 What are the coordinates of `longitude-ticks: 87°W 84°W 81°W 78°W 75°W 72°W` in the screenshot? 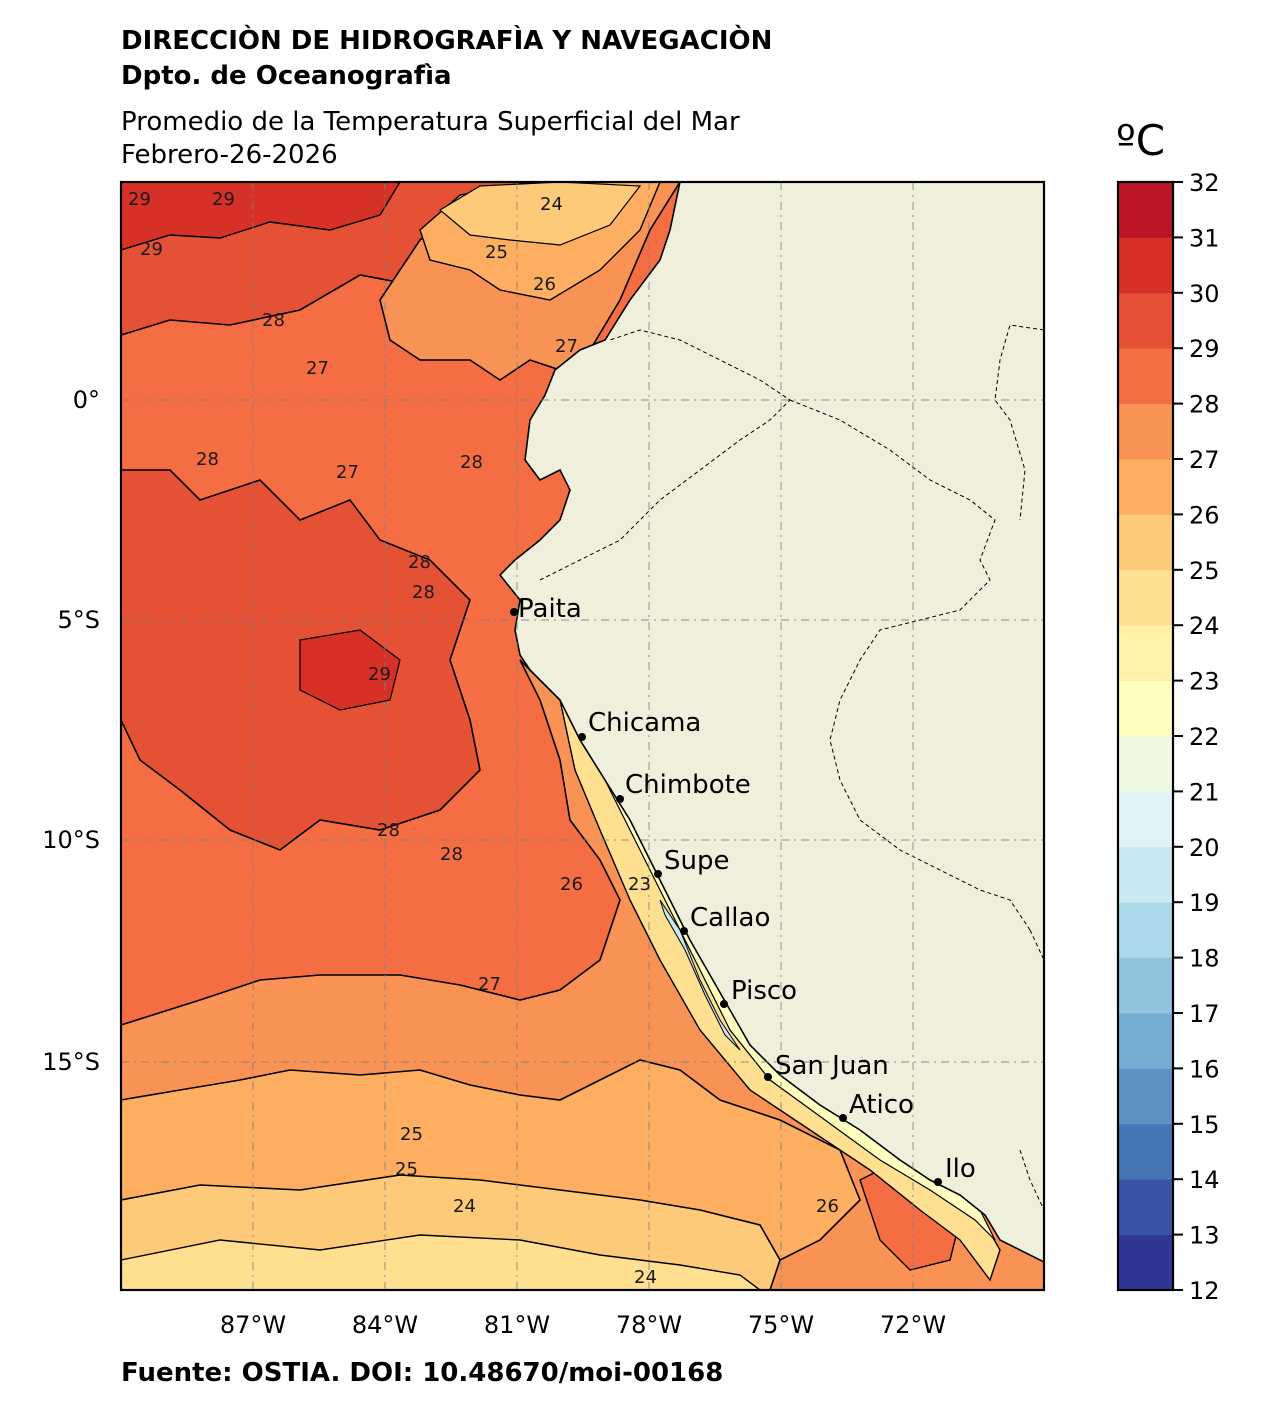 It's located at (583, 1325).